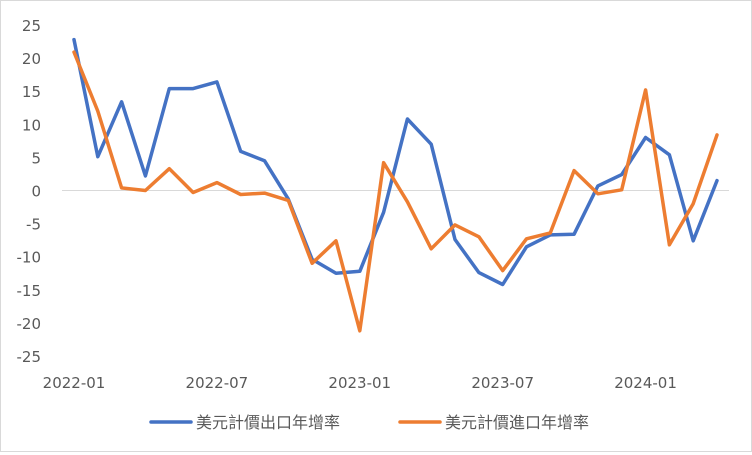 The image size is (752, 455). Describe the element at coordinates (369, 422) in the screenshot. I see `legend: 美元計價出口年增率 美元計價進口年增率` at that location.